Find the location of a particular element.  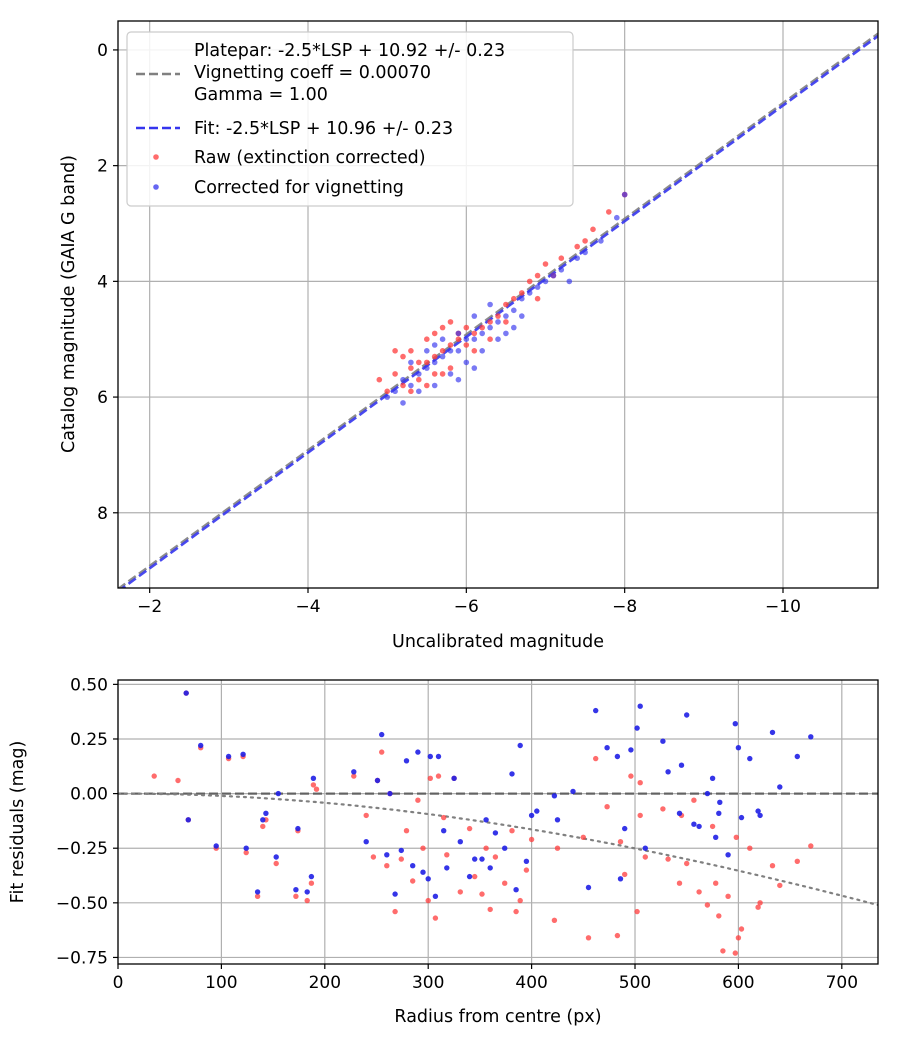

x-tick-label: −4 is located at coordinates (307, 607).